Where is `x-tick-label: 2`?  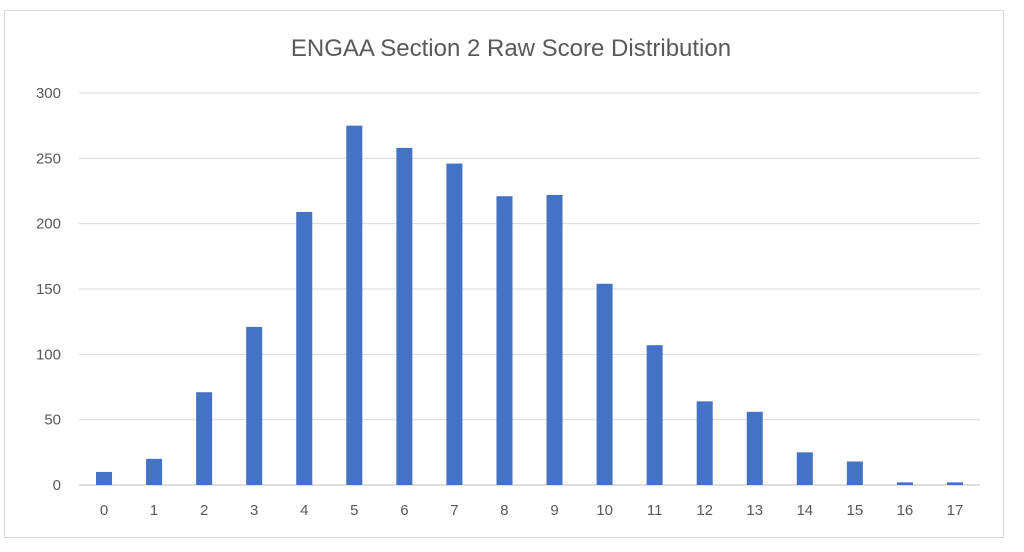 x-tick-label: 2 is located at coordinates (204, 510).